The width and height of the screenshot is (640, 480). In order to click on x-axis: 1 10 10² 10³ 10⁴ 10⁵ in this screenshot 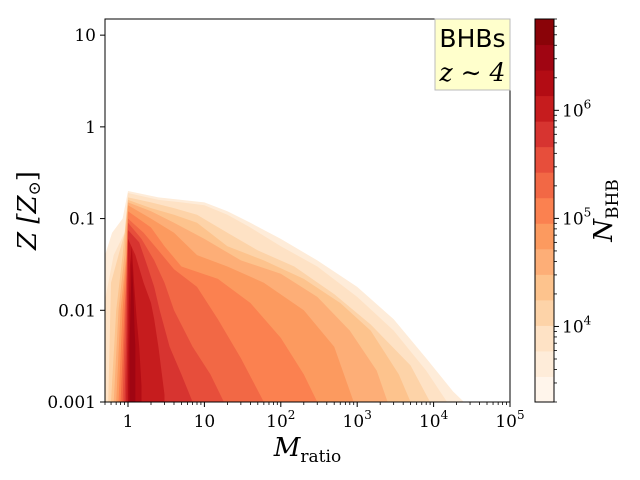, I will do `click(314, 417)`.